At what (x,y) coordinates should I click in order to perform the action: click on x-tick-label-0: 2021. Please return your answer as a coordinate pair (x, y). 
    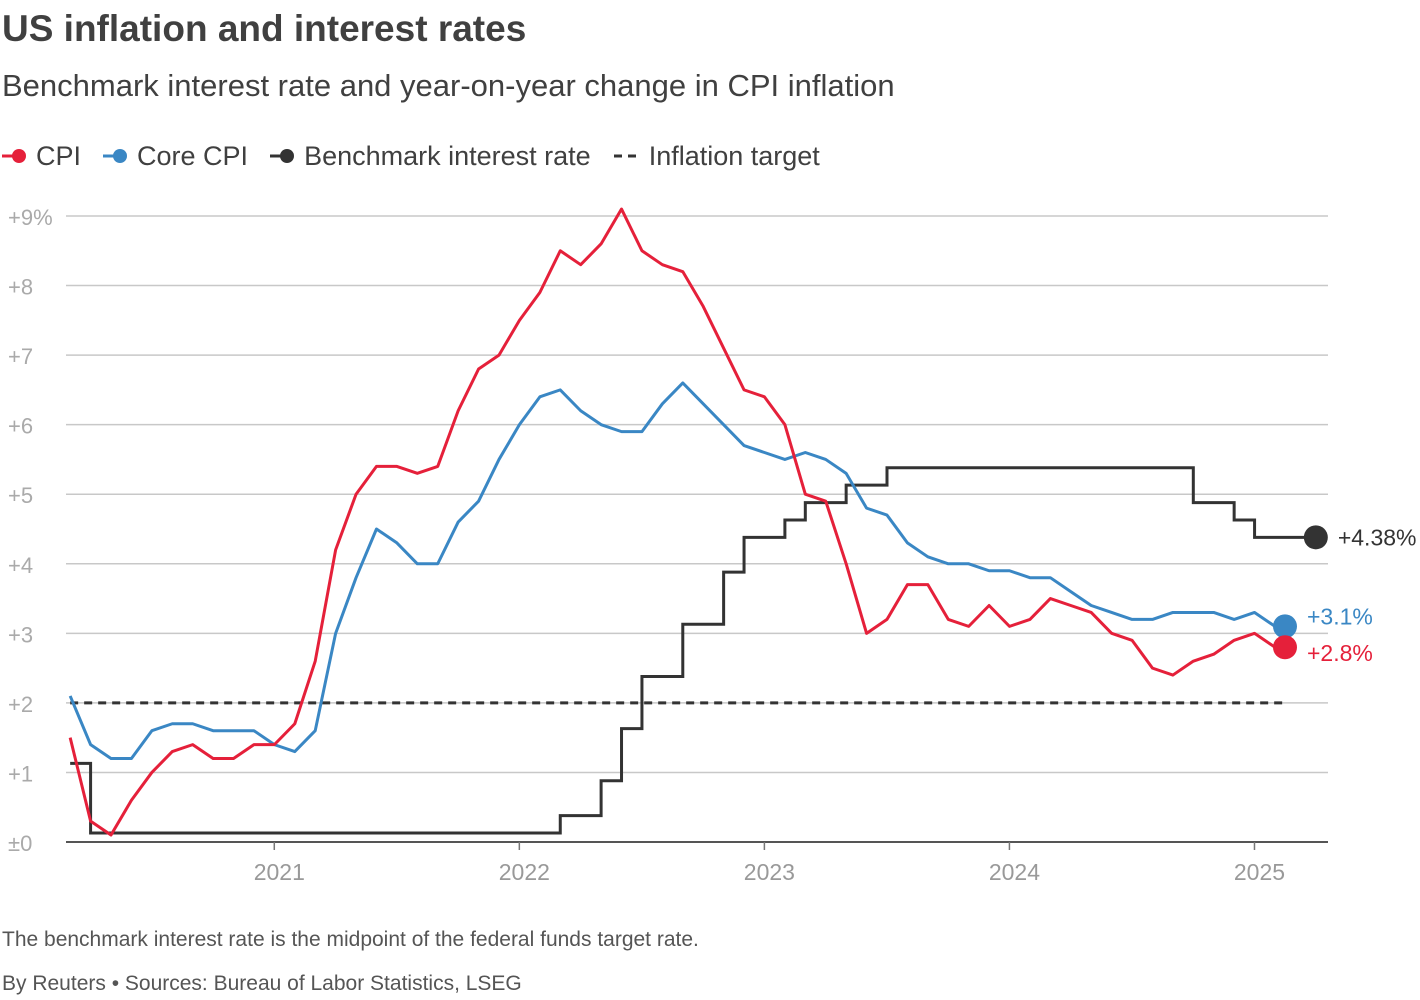
    Looking at the image, I should click on (279, 872).